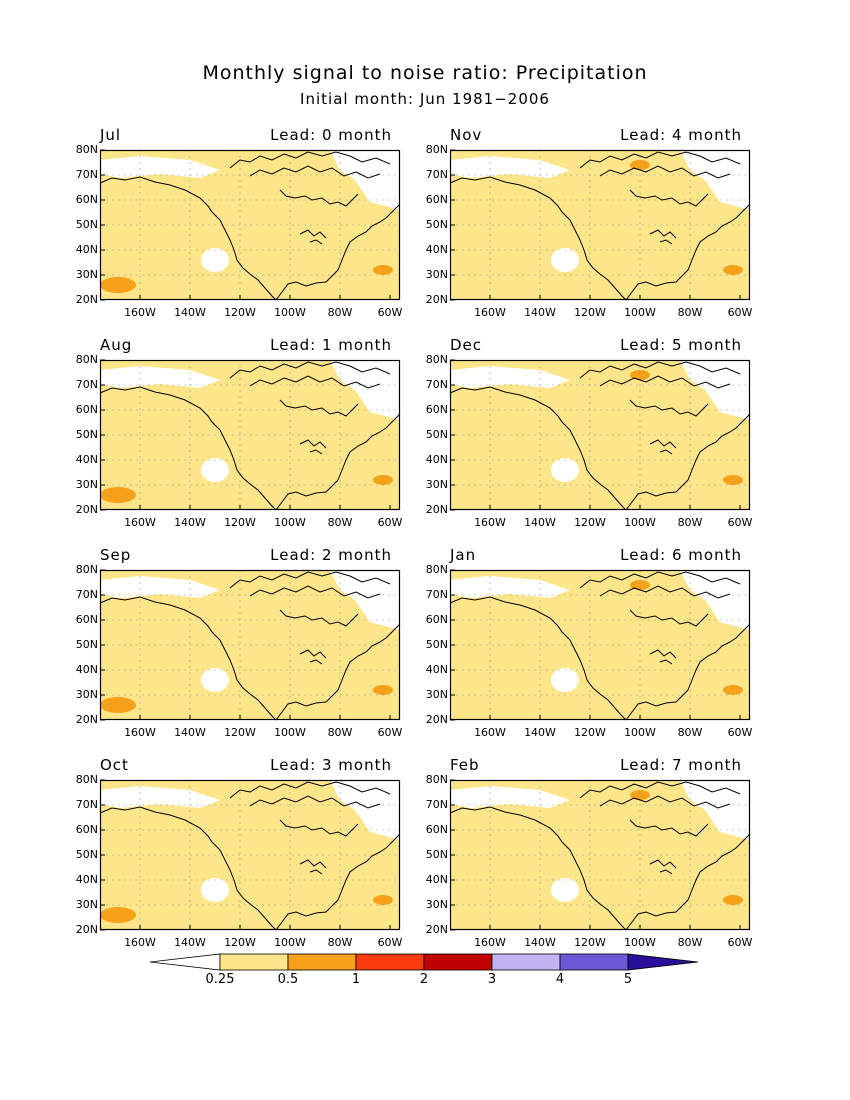  What do you see at coordinates (628, 979) in the screenshot?
I see `colorbar-tick-label: 5` at bounding box center [628, 979].